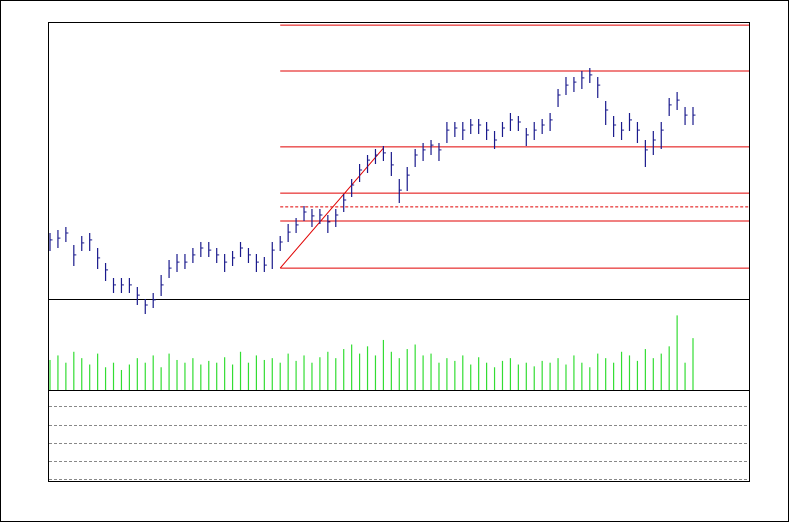  Describe the element at coordinates (331, 208) in the screenshot. I see `trend-line` at that location.